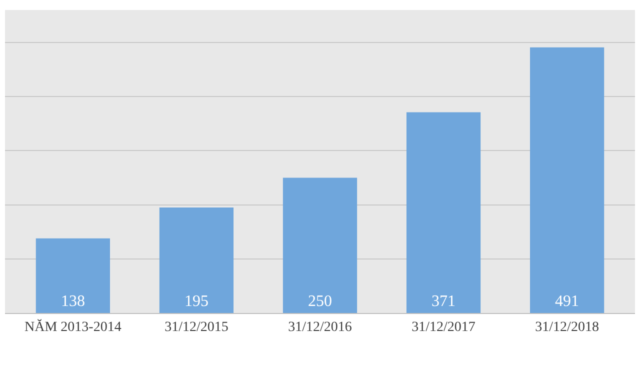 This screenshot has width=640, height=368. What do you see at coordinates (320, 327) in the screenshot?
I see `x-tick-label: 31/12/2016` at bounding box center [320, 327].